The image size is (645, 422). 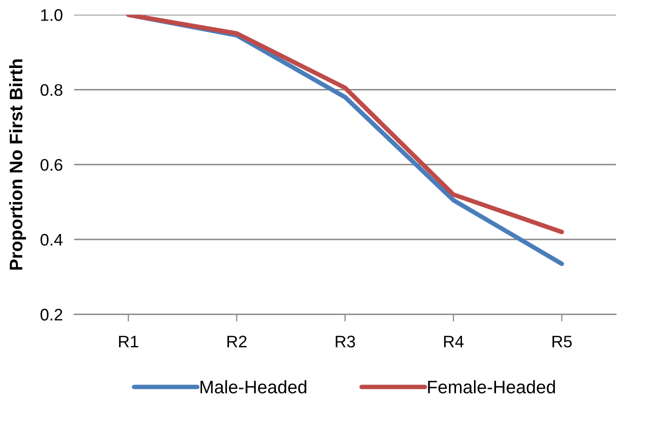 What do you see at coordinates (237, 342) in the screenshot?
I see `x-tick-label: R2` at bounding box center [237, 342].